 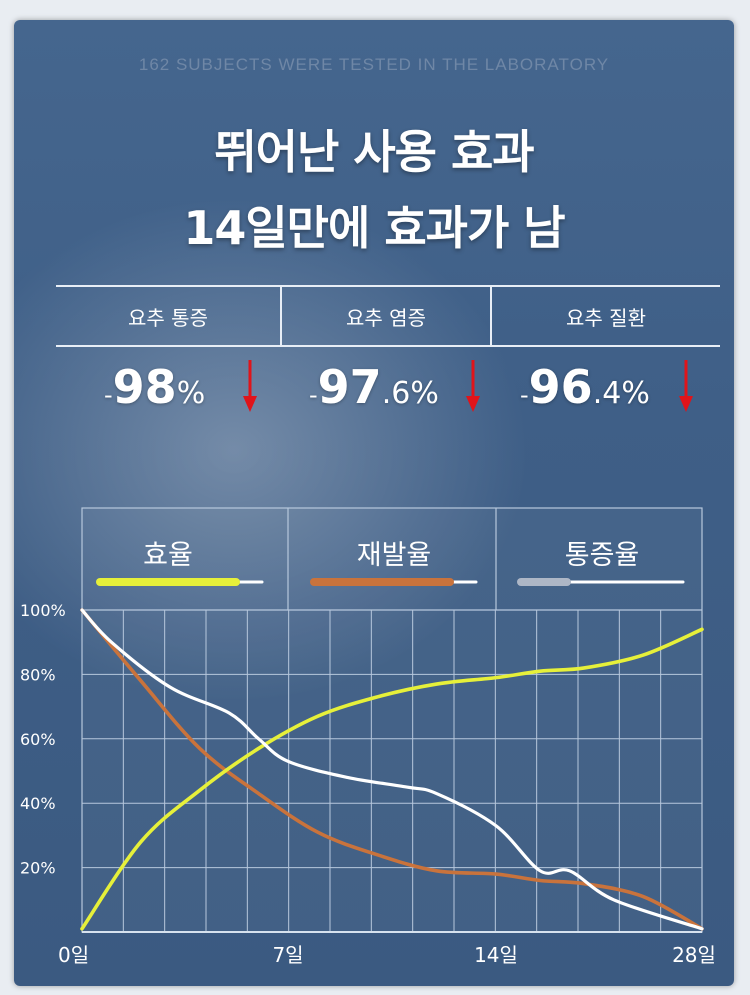 What do you see at coordinates (606, 317) in the screenshot?
I see `stat-label-disease: 요추 질환` at bounding box center [606, 317].